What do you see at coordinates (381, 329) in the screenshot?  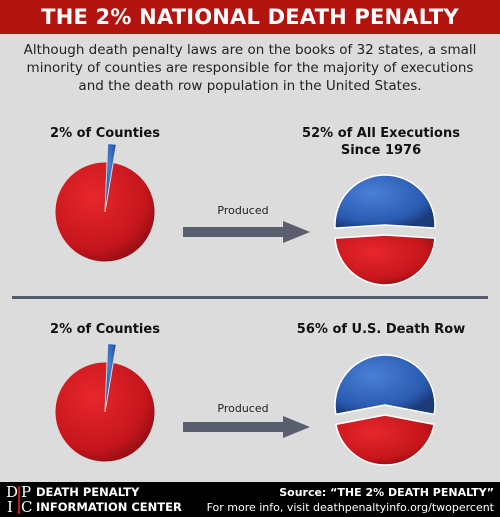 I see `bottom-right-label: 56% of U.S. Death Row` at bounding box center [381, 329].